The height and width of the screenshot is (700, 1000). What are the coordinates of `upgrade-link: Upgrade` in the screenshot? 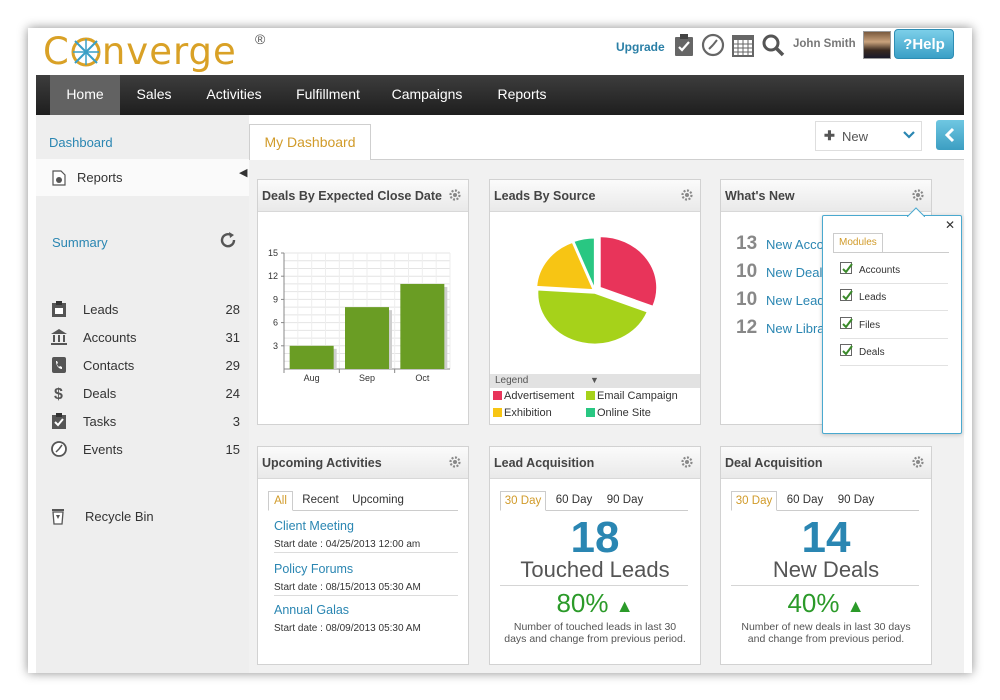 It's located at (640, 47).